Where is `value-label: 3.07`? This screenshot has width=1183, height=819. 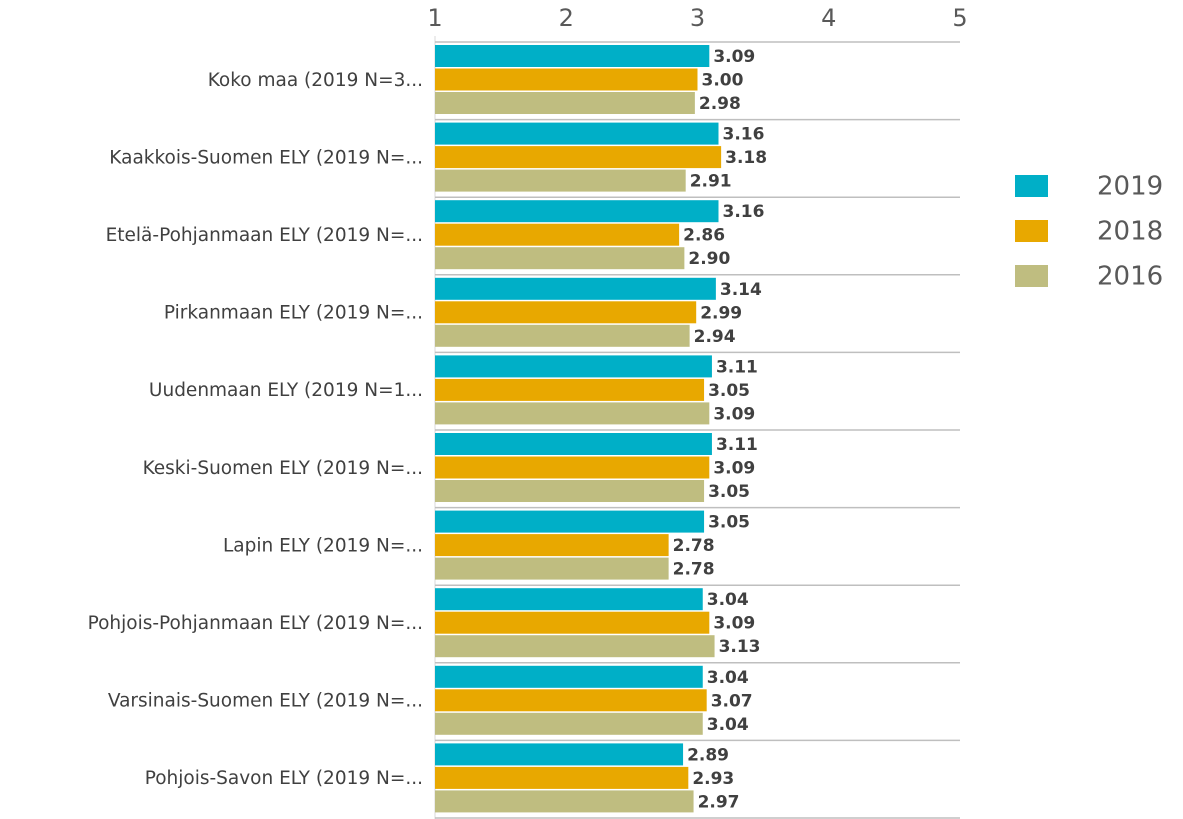 value-label: 3.07 is located at coordinates (732, 701).